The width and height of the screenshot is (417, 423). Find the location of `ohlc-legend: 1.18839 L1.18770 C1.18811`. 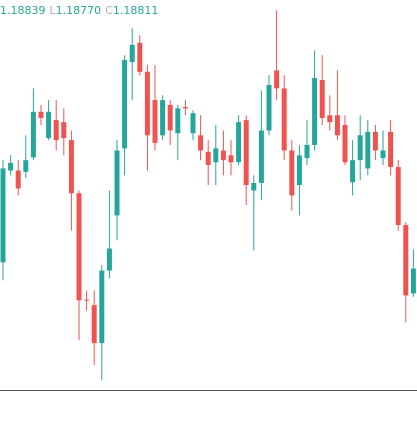

ohlc-legend: 1.18839 L1.18770 C1.18811 is located at coordinates (81, 10).